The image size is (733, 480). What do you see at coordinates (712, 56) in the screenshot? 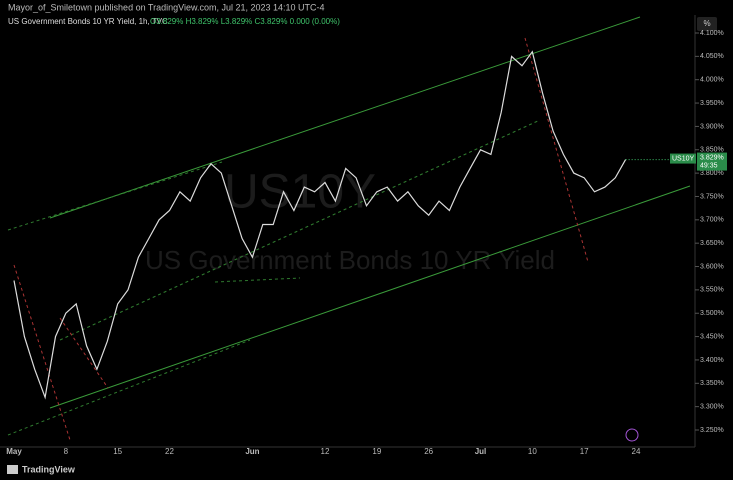
I see `y-tick-label: 4.050%` at bounding box center [712, 56].